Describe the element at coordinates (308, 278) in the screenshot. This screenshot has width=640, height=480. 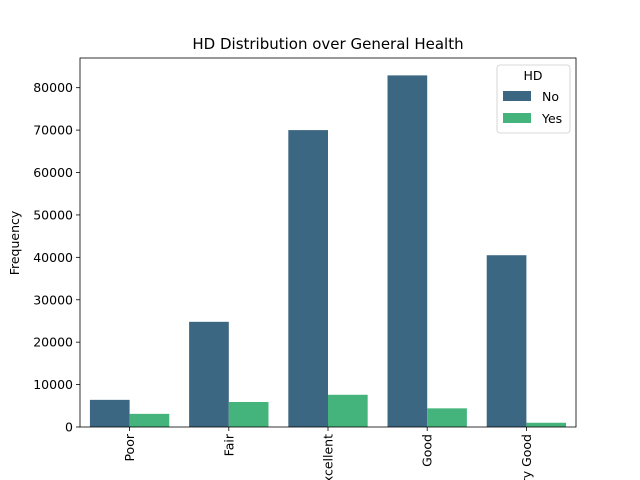
I see `bar-no-excellent` at that location.